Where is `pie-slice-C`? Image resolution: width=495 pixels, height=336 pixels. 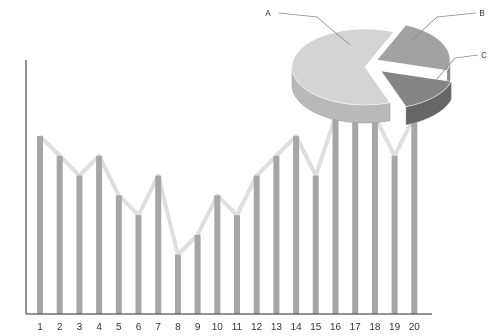
pie-slice-C is located at coordinates (416, 89).